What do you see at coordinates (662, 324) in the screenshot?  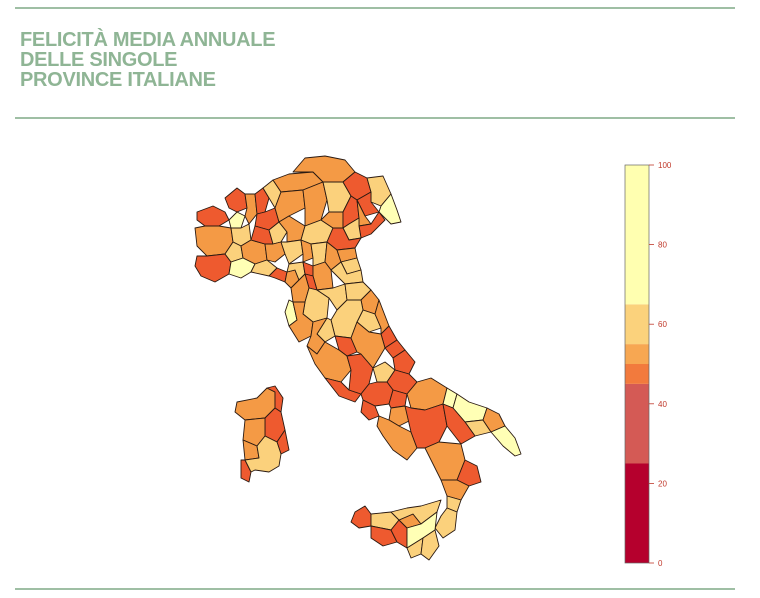 I see `legend-tick-label: 60` at bounding box center [662, 324].